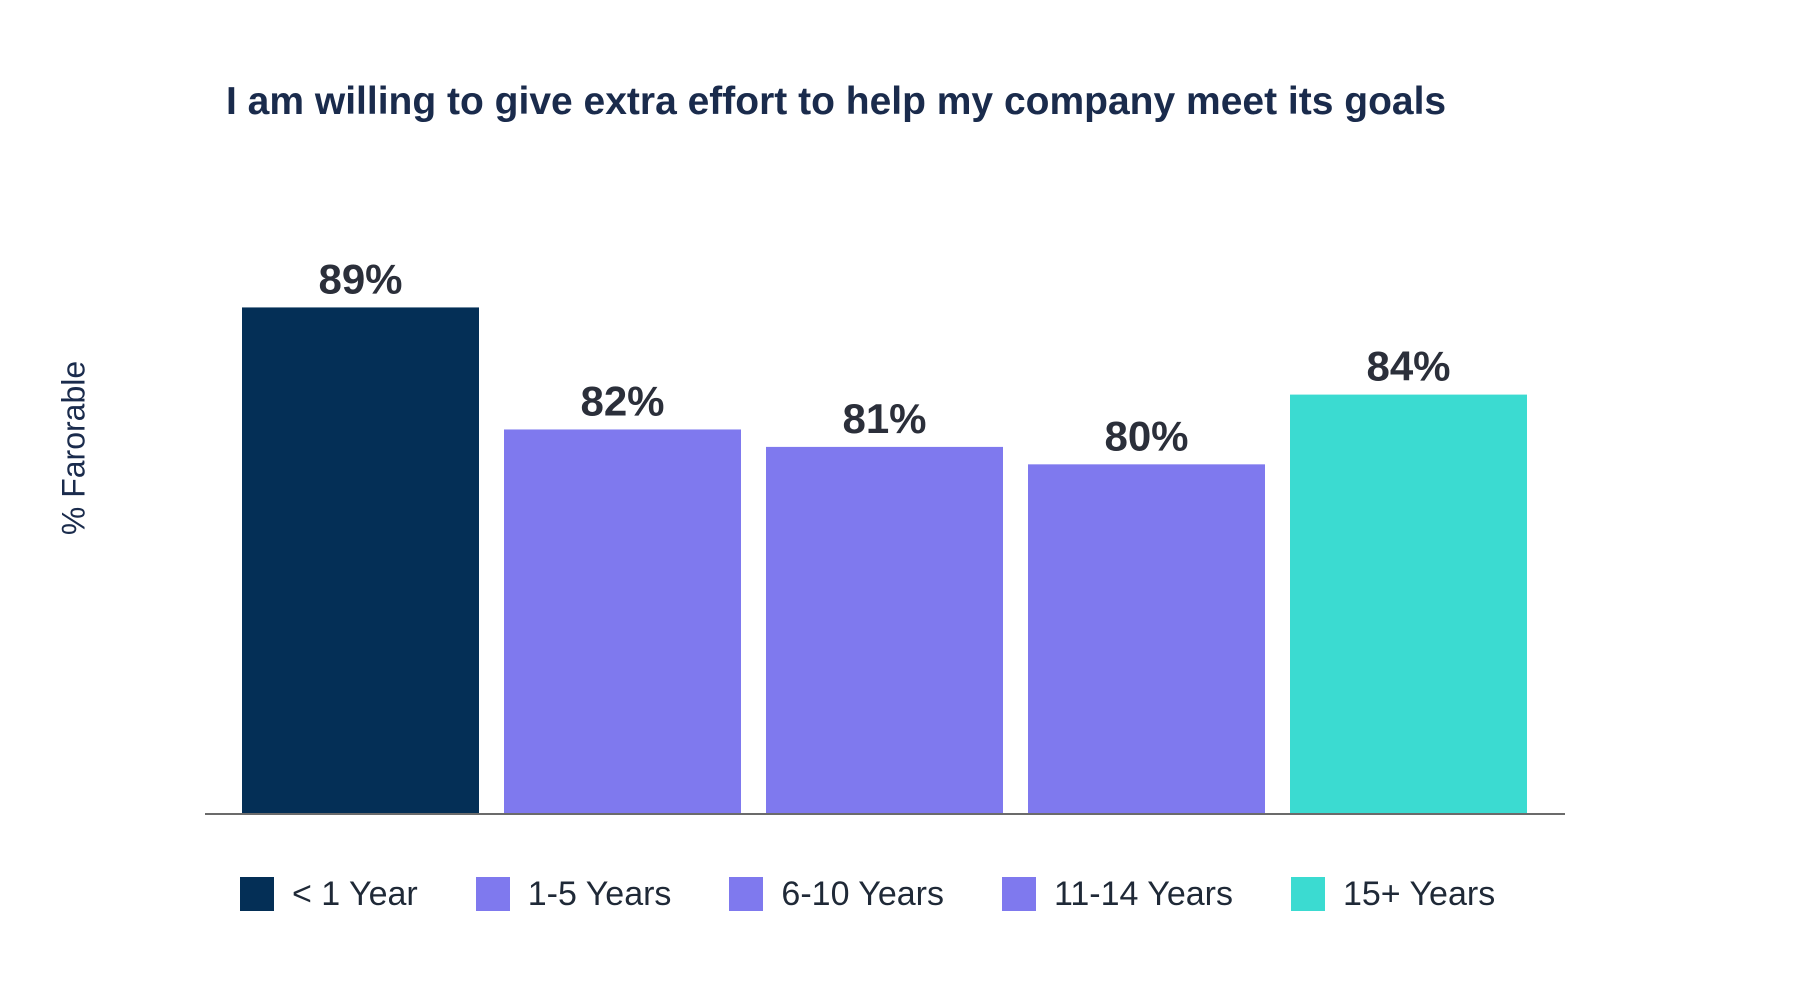 This screenshot has height=1000, width=1800. I want to click on legend-item-1-5-years: 1-5 Years, so click(573, 894).